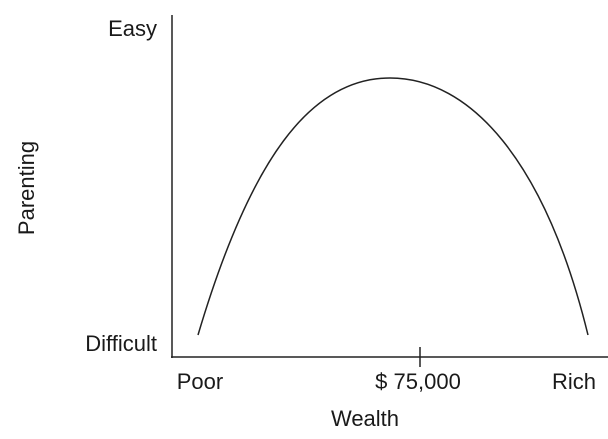  I want to click on x-middle-label: $ 75,000, so click(418, 381).